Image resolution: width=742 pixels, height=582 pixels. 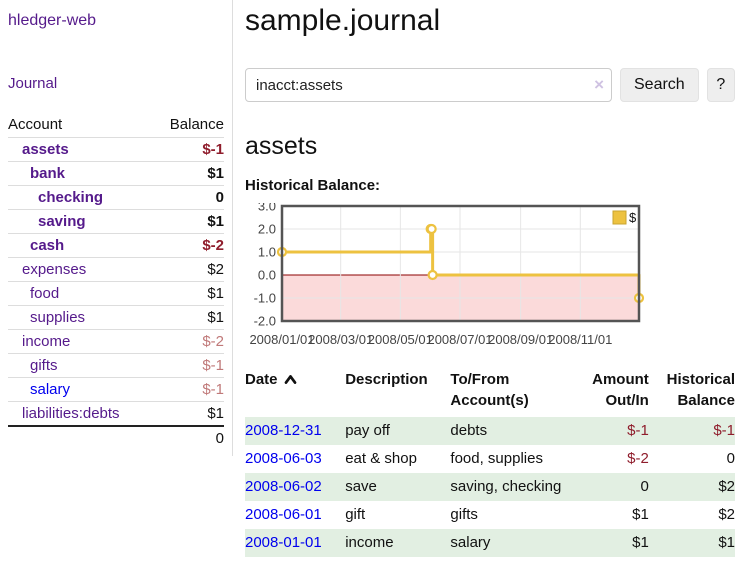 I want to click on transaction-balance: $-1, so click(x=724, y=431).